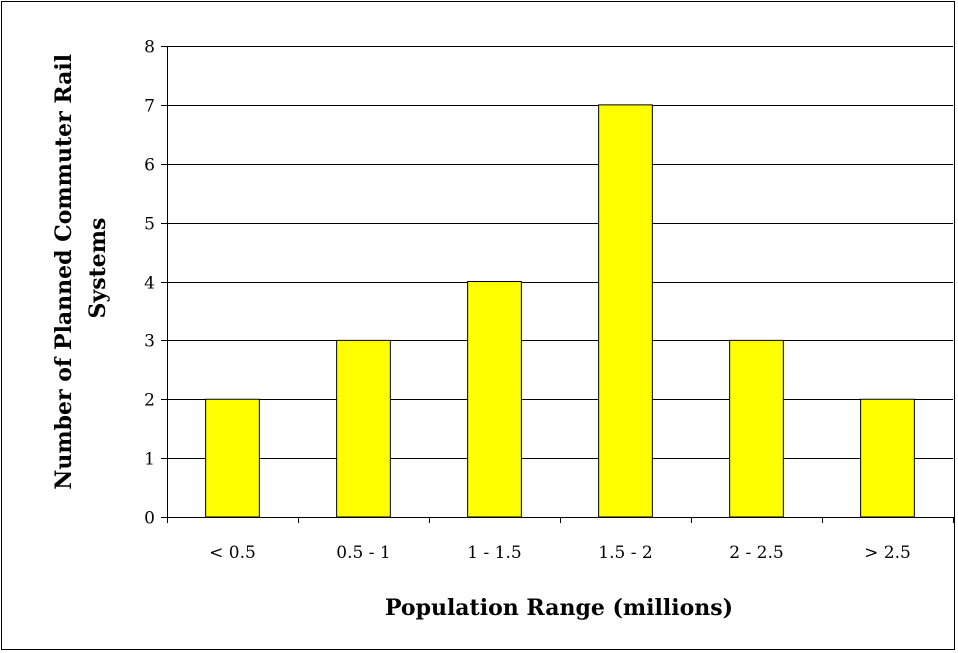 Image resolution: width=958 pixels, height=653 pixels. What do you see at coordinates (149, 519) in the screenshot?
I see `y-tick-label: 0` at bounding box center [149, 519].